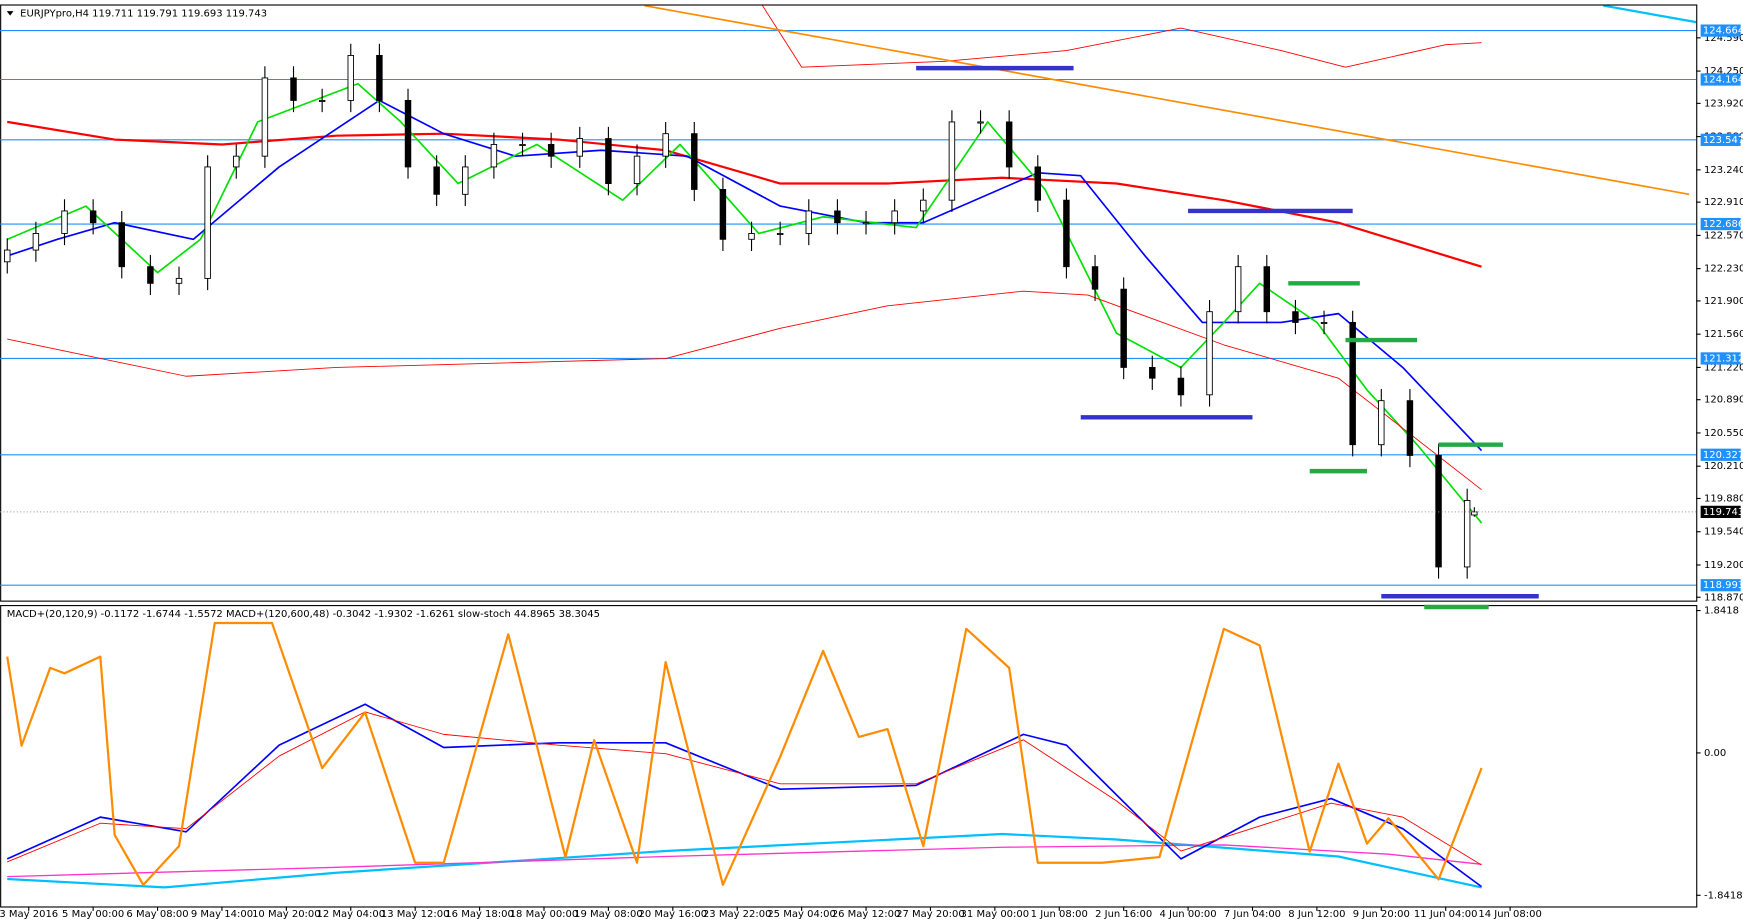 The image size is (1743, 922). Describe the element at coordinates (10, 13) in the screenshot. I see `menu-arrow` at that location.